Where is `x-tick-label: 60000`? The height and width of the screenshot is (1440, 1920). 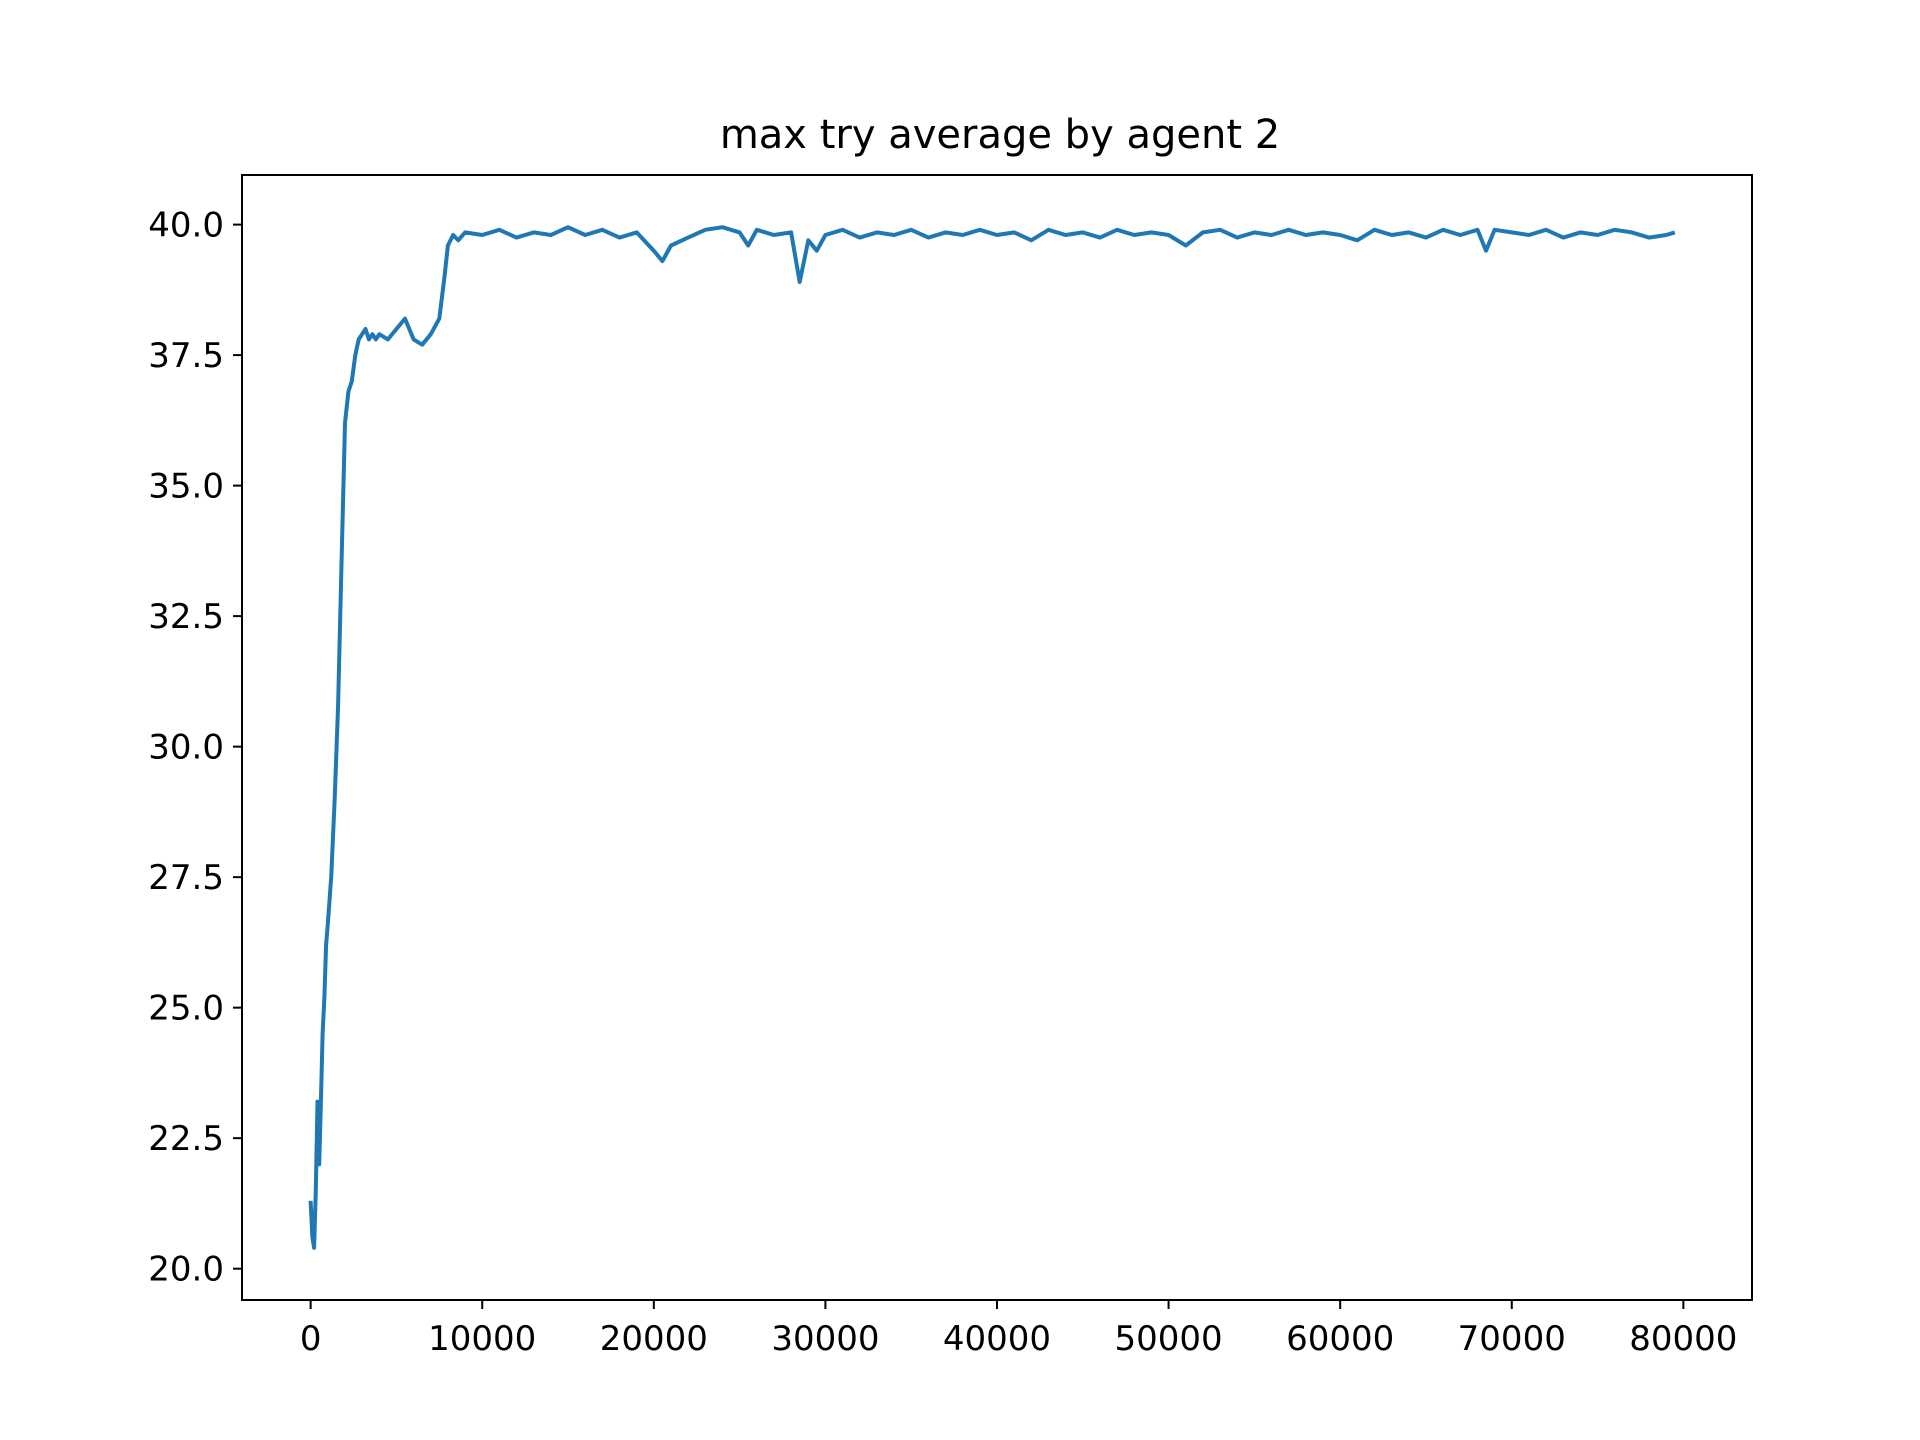 x-tick-label: 60000 is located at coordinates (1340, 1339).